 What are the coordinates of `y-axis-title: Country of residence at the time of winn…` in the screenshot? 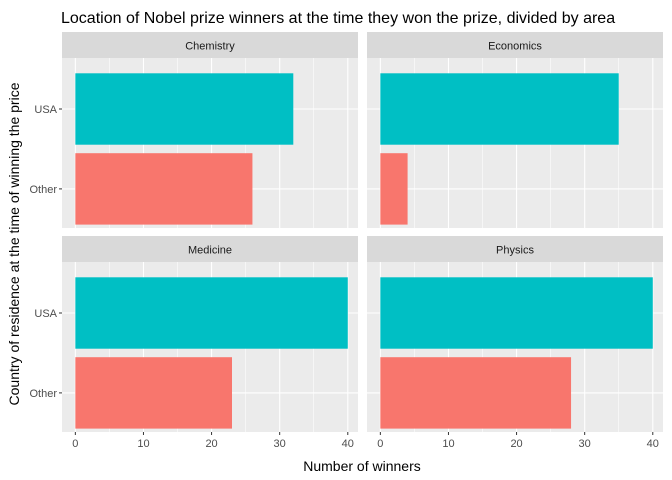 It's located at (14, 243).